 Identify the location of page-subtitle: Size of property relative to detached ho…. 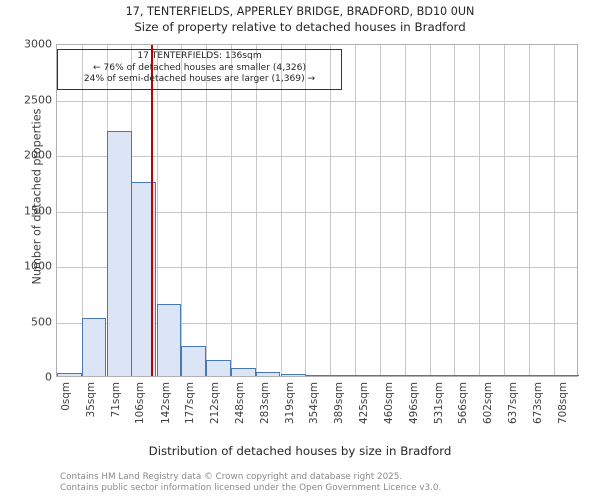
(300, 27).